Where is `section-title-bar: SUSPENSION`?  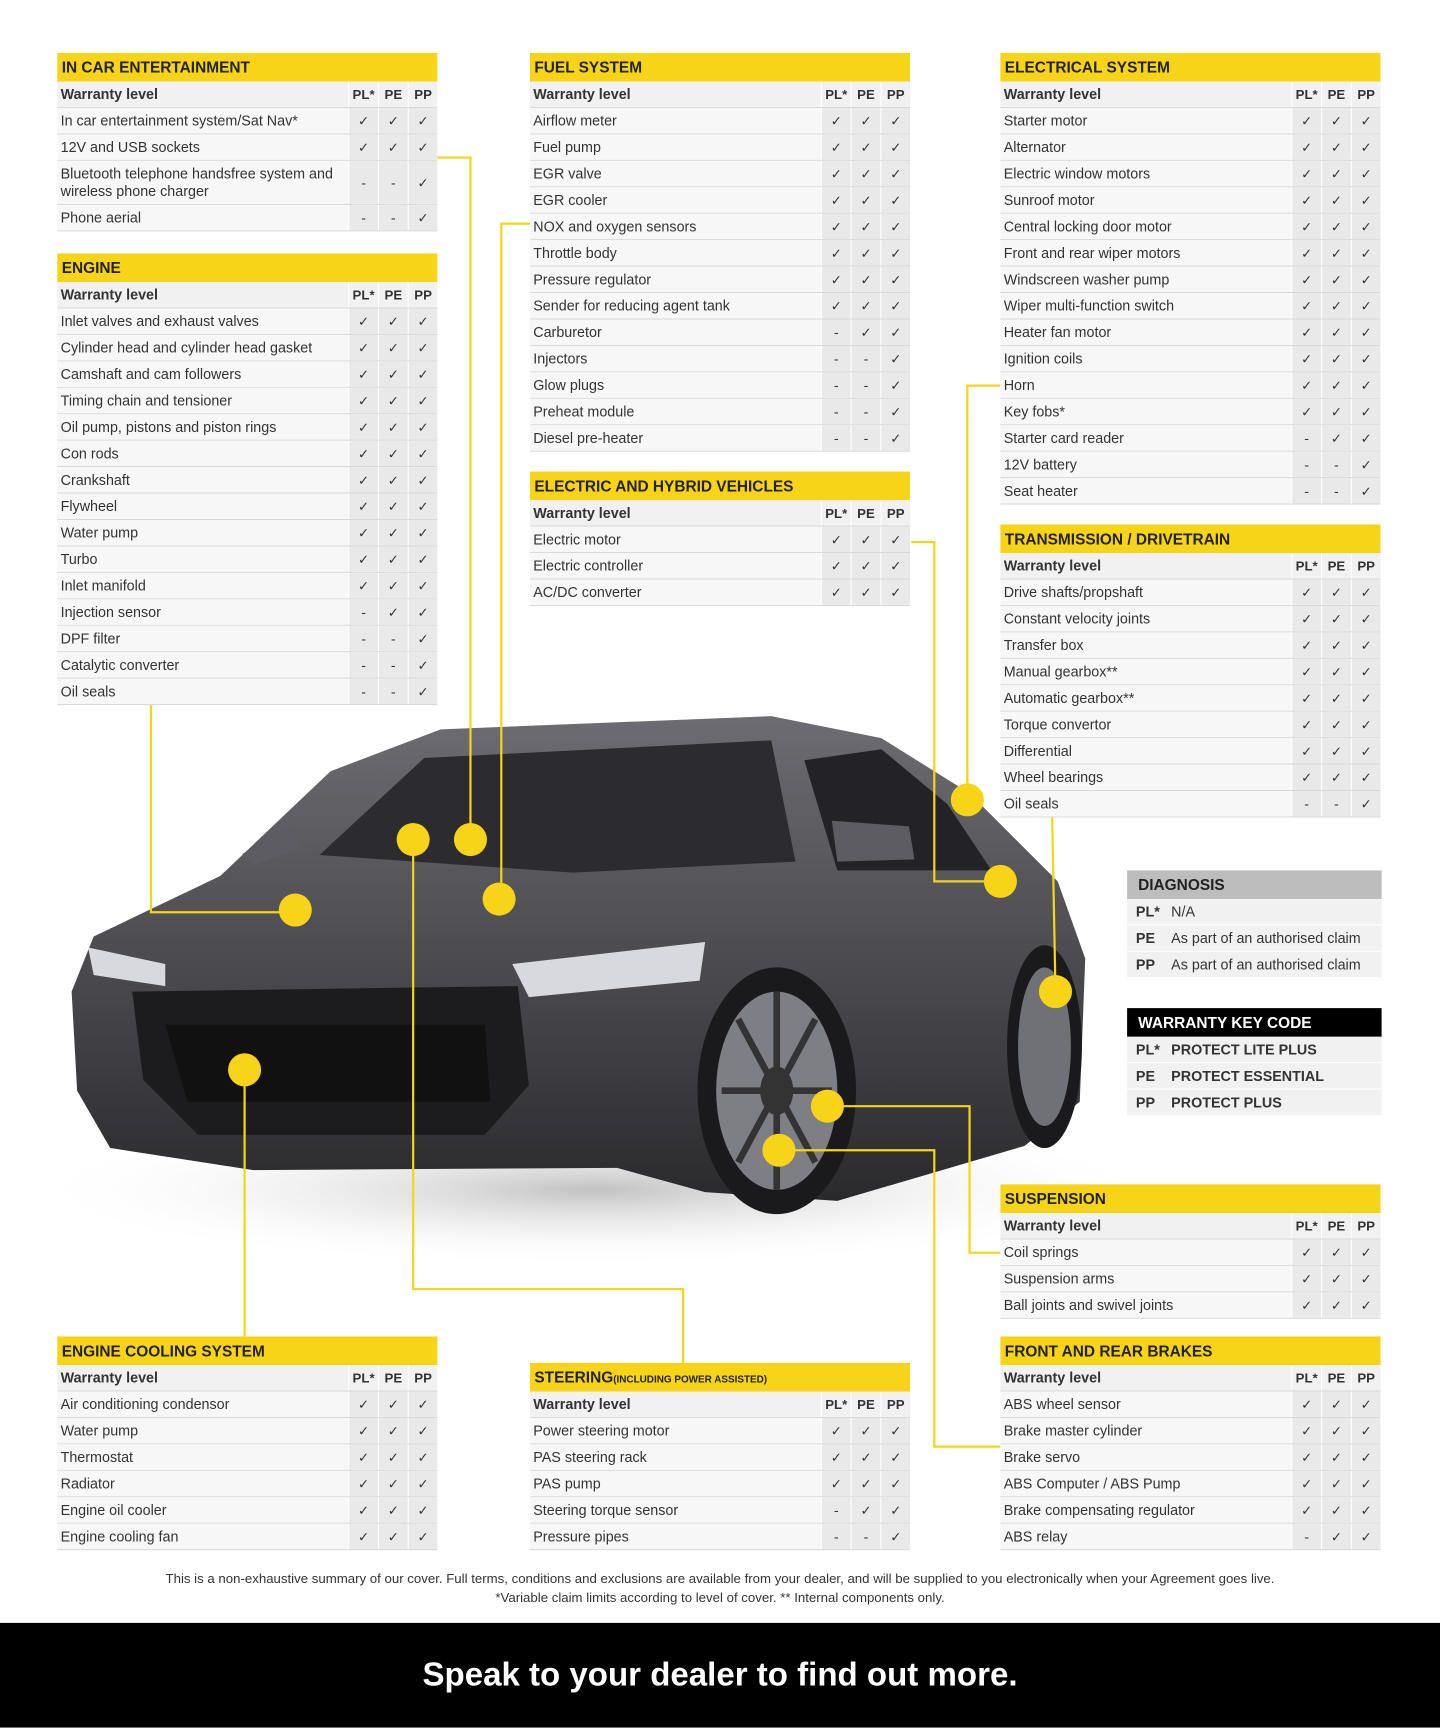
section-title-bar: SUSPENSION is located at coordinates (1190, 1199).